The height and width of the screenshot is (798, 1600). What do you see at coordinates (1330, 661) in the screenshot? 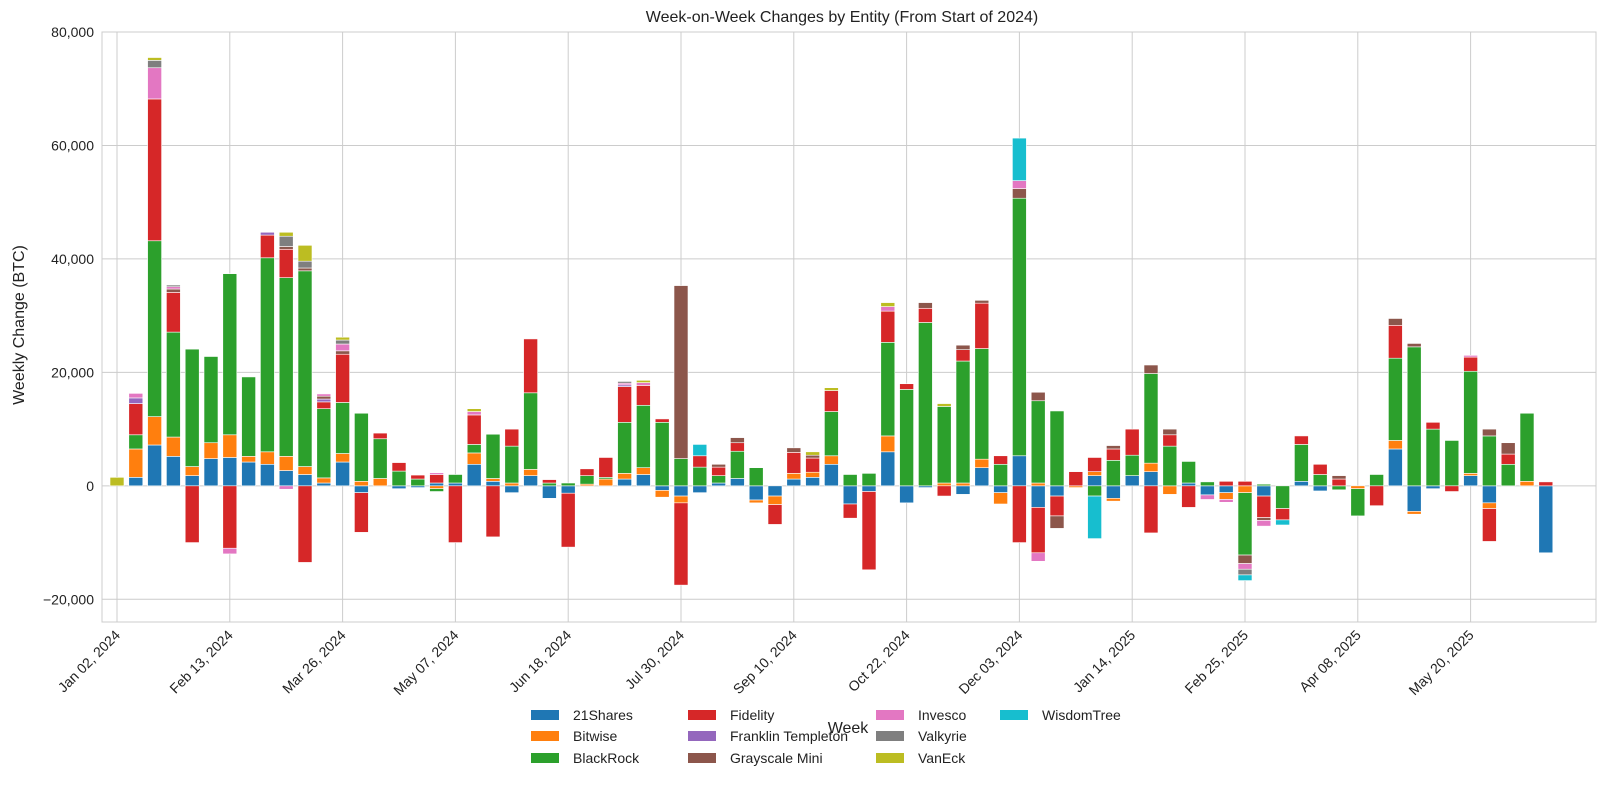
I see `x-tick-label: Apr 08, 2025` at bounding box center [1330, 661].